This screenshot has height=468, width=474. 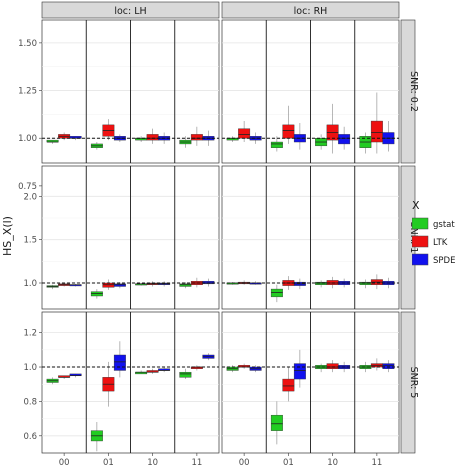 What do you see at coordinates (30, 197) in the screenshot?
I see `y-tick-label: 2.0` at bounding box center [30, 197].